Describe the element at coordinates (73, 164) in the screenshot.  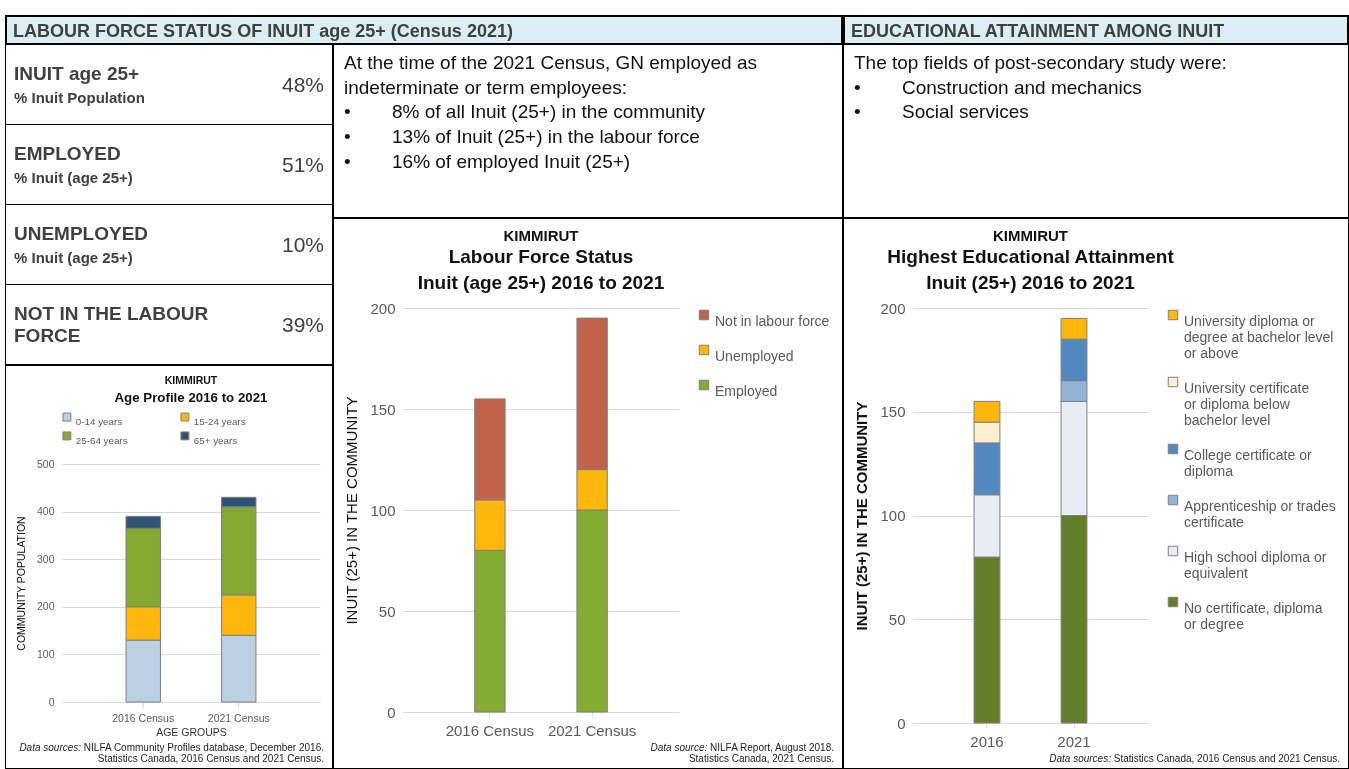
I see `category-label: EMPLOYED % Inuit (age 25+)` at that location.